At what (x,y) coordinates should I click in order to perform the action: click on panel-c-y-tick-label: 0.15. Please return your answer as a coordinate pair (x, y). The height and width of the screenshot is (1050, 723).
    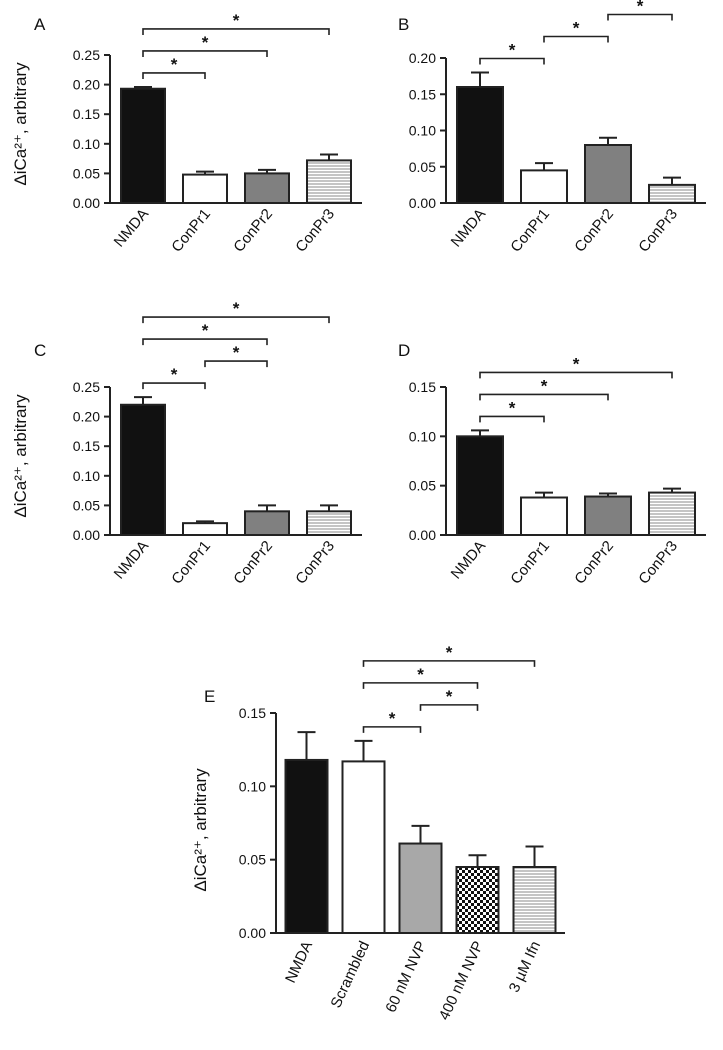
    Looking at the image, I should click on (86, 446).